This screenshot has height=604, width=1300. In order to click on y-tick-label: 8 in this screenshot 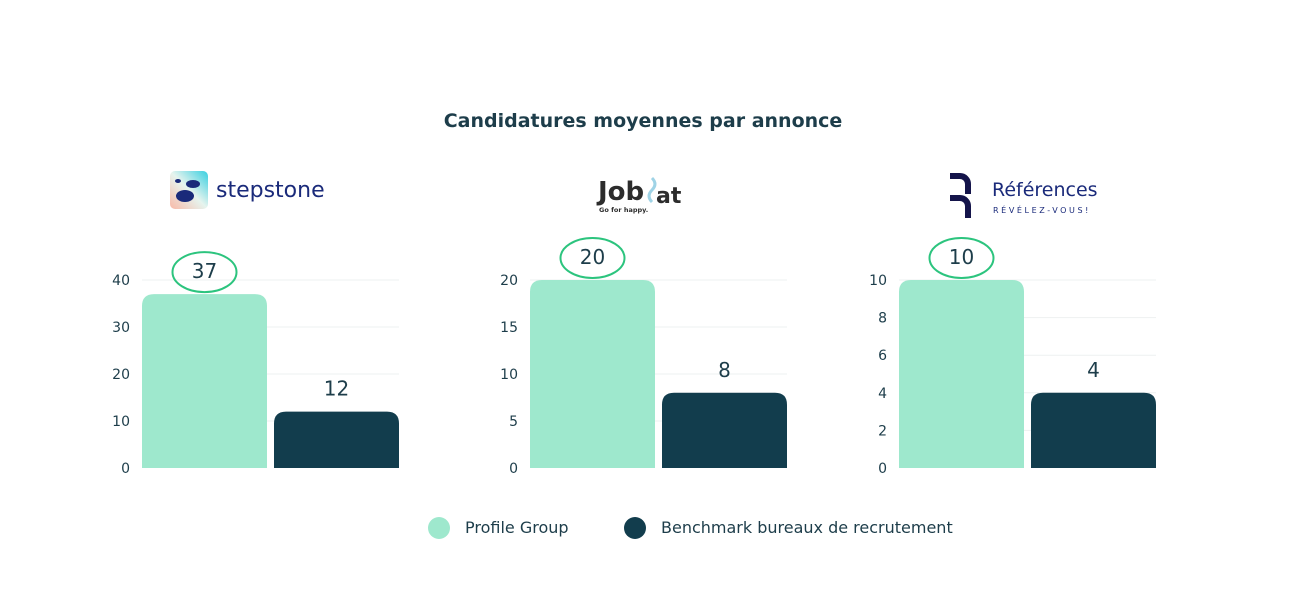, I will do `click(882, 319)`.